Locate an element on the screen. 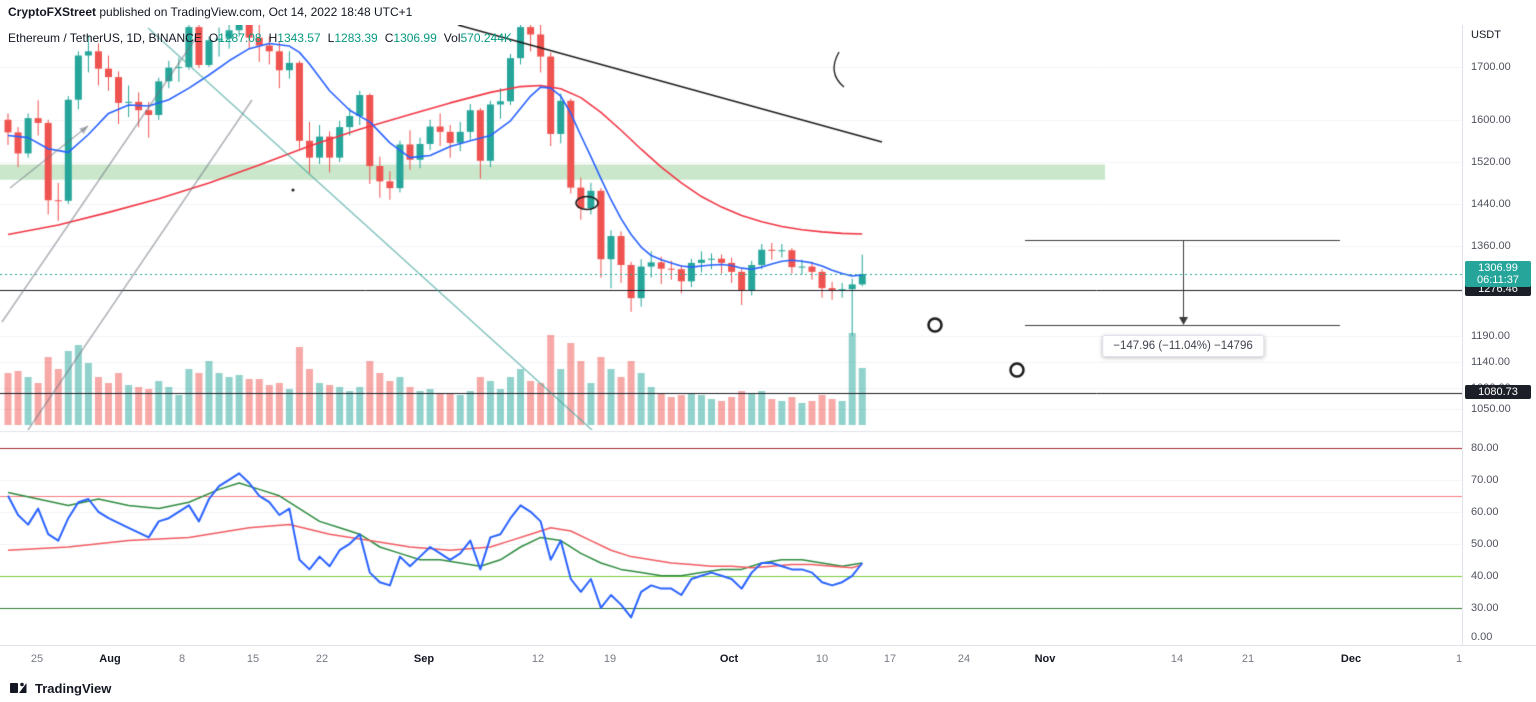  legend-ohlc-value: 570.244K is located at coordinates (486, 38).